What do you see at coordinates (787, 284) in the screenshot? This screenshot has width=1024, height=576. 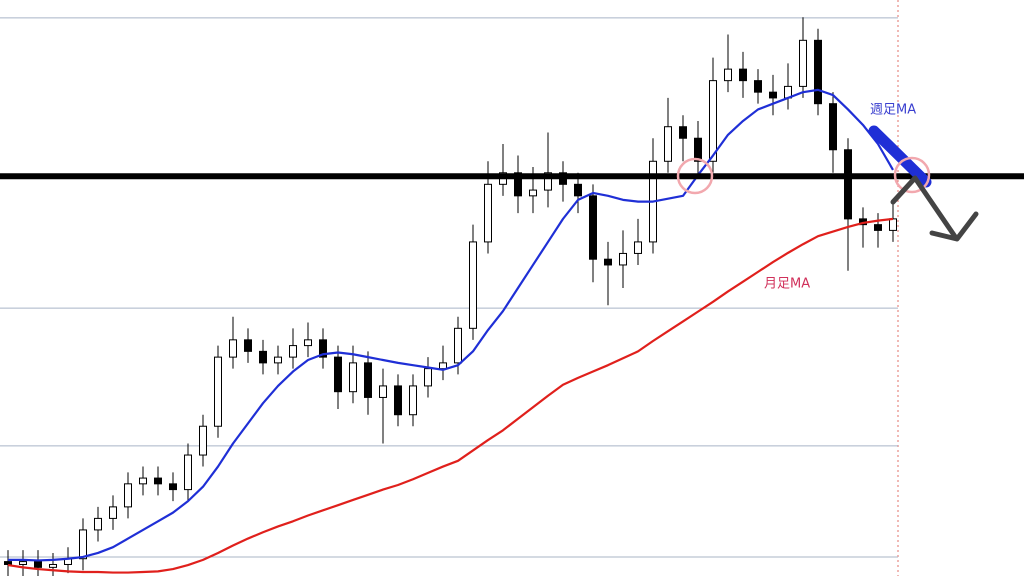 I see `monthly-ma-label: 月足MA` at bounding box center [787, 284].